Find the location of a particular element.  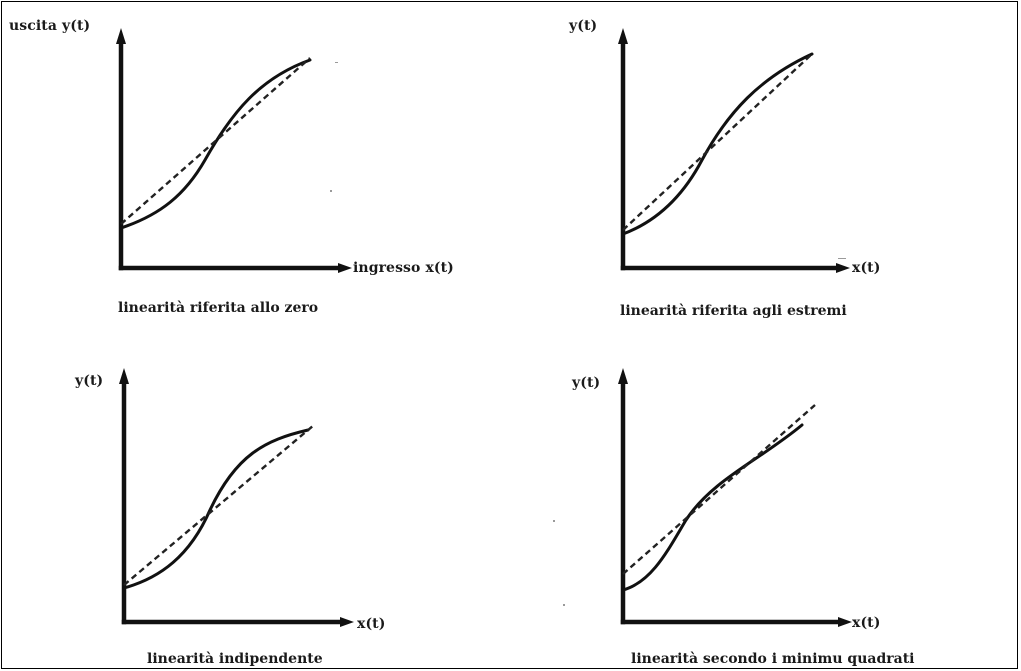

panel-zero-based is located at coordinates (234, 150).